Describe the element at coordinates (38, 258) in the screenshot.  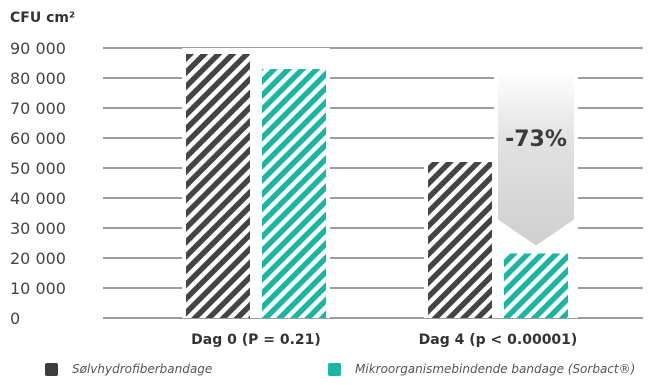
I see `y-tick-label: 20 000` at that location.